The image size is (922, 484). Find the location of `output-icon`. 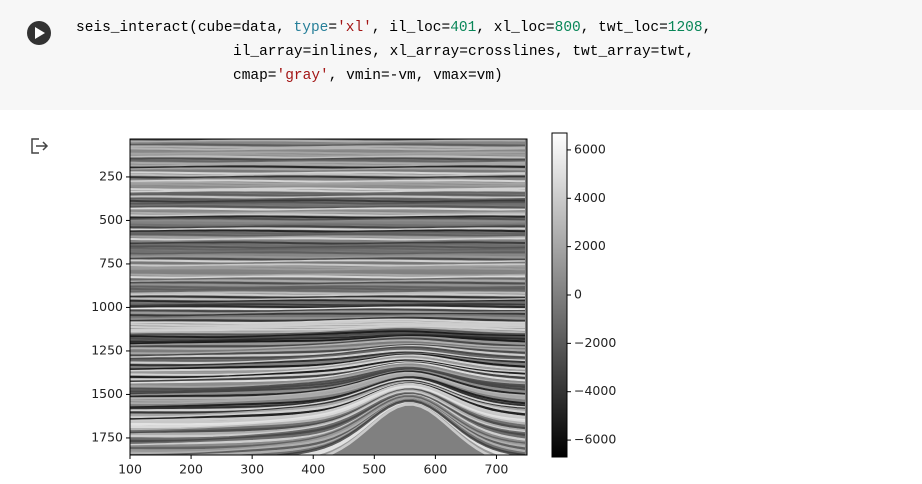

output-icon is located at coordinates (40, 146).